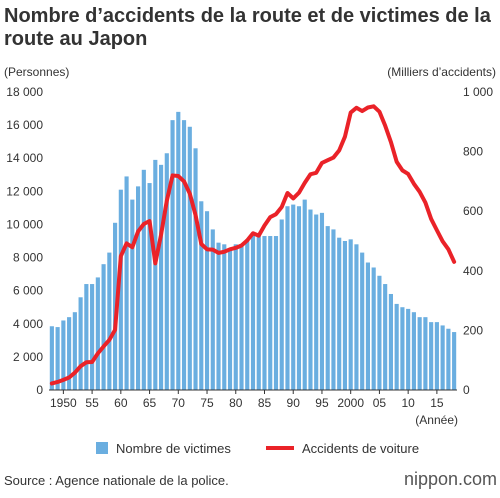 This screenshot has height=498, width=500. Describe the element at coordinates (442, 357) in the screenshot. I see `victims-bar-2016` at that location.